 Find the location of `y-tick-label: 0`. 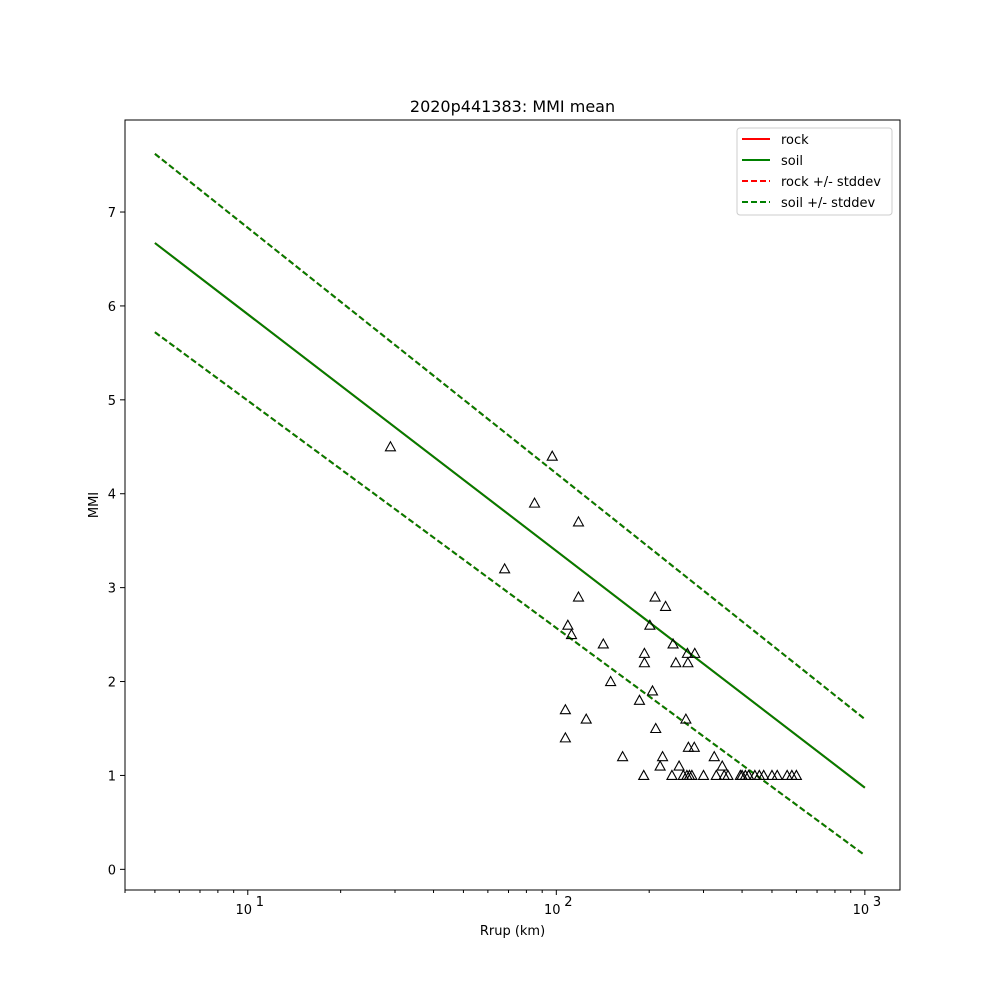

y-tick-label: 0 is located at coordinates (112, 870).